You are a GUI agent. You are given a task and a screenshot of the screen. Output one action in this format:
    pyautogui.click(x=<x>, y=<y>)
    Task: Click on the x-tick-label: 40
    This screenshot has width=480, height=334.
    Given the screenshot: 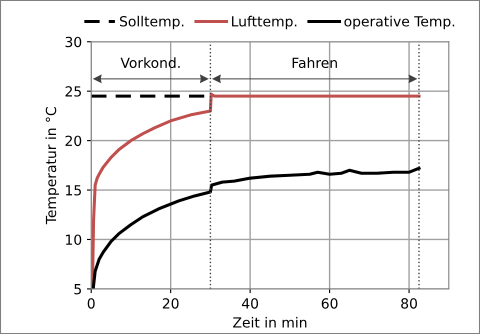 What is the action you would take?
    pyautogui.click(x=250, y=303)
    